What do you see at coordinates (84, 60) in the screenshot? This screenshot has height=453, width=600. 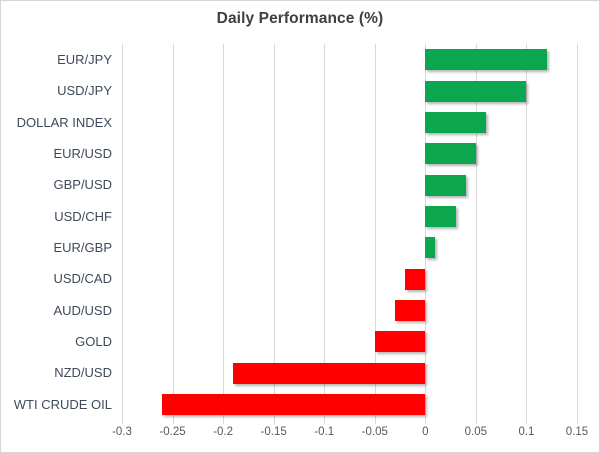 I see `category-label: EUR/JPY` at bounding box center [84, 60].